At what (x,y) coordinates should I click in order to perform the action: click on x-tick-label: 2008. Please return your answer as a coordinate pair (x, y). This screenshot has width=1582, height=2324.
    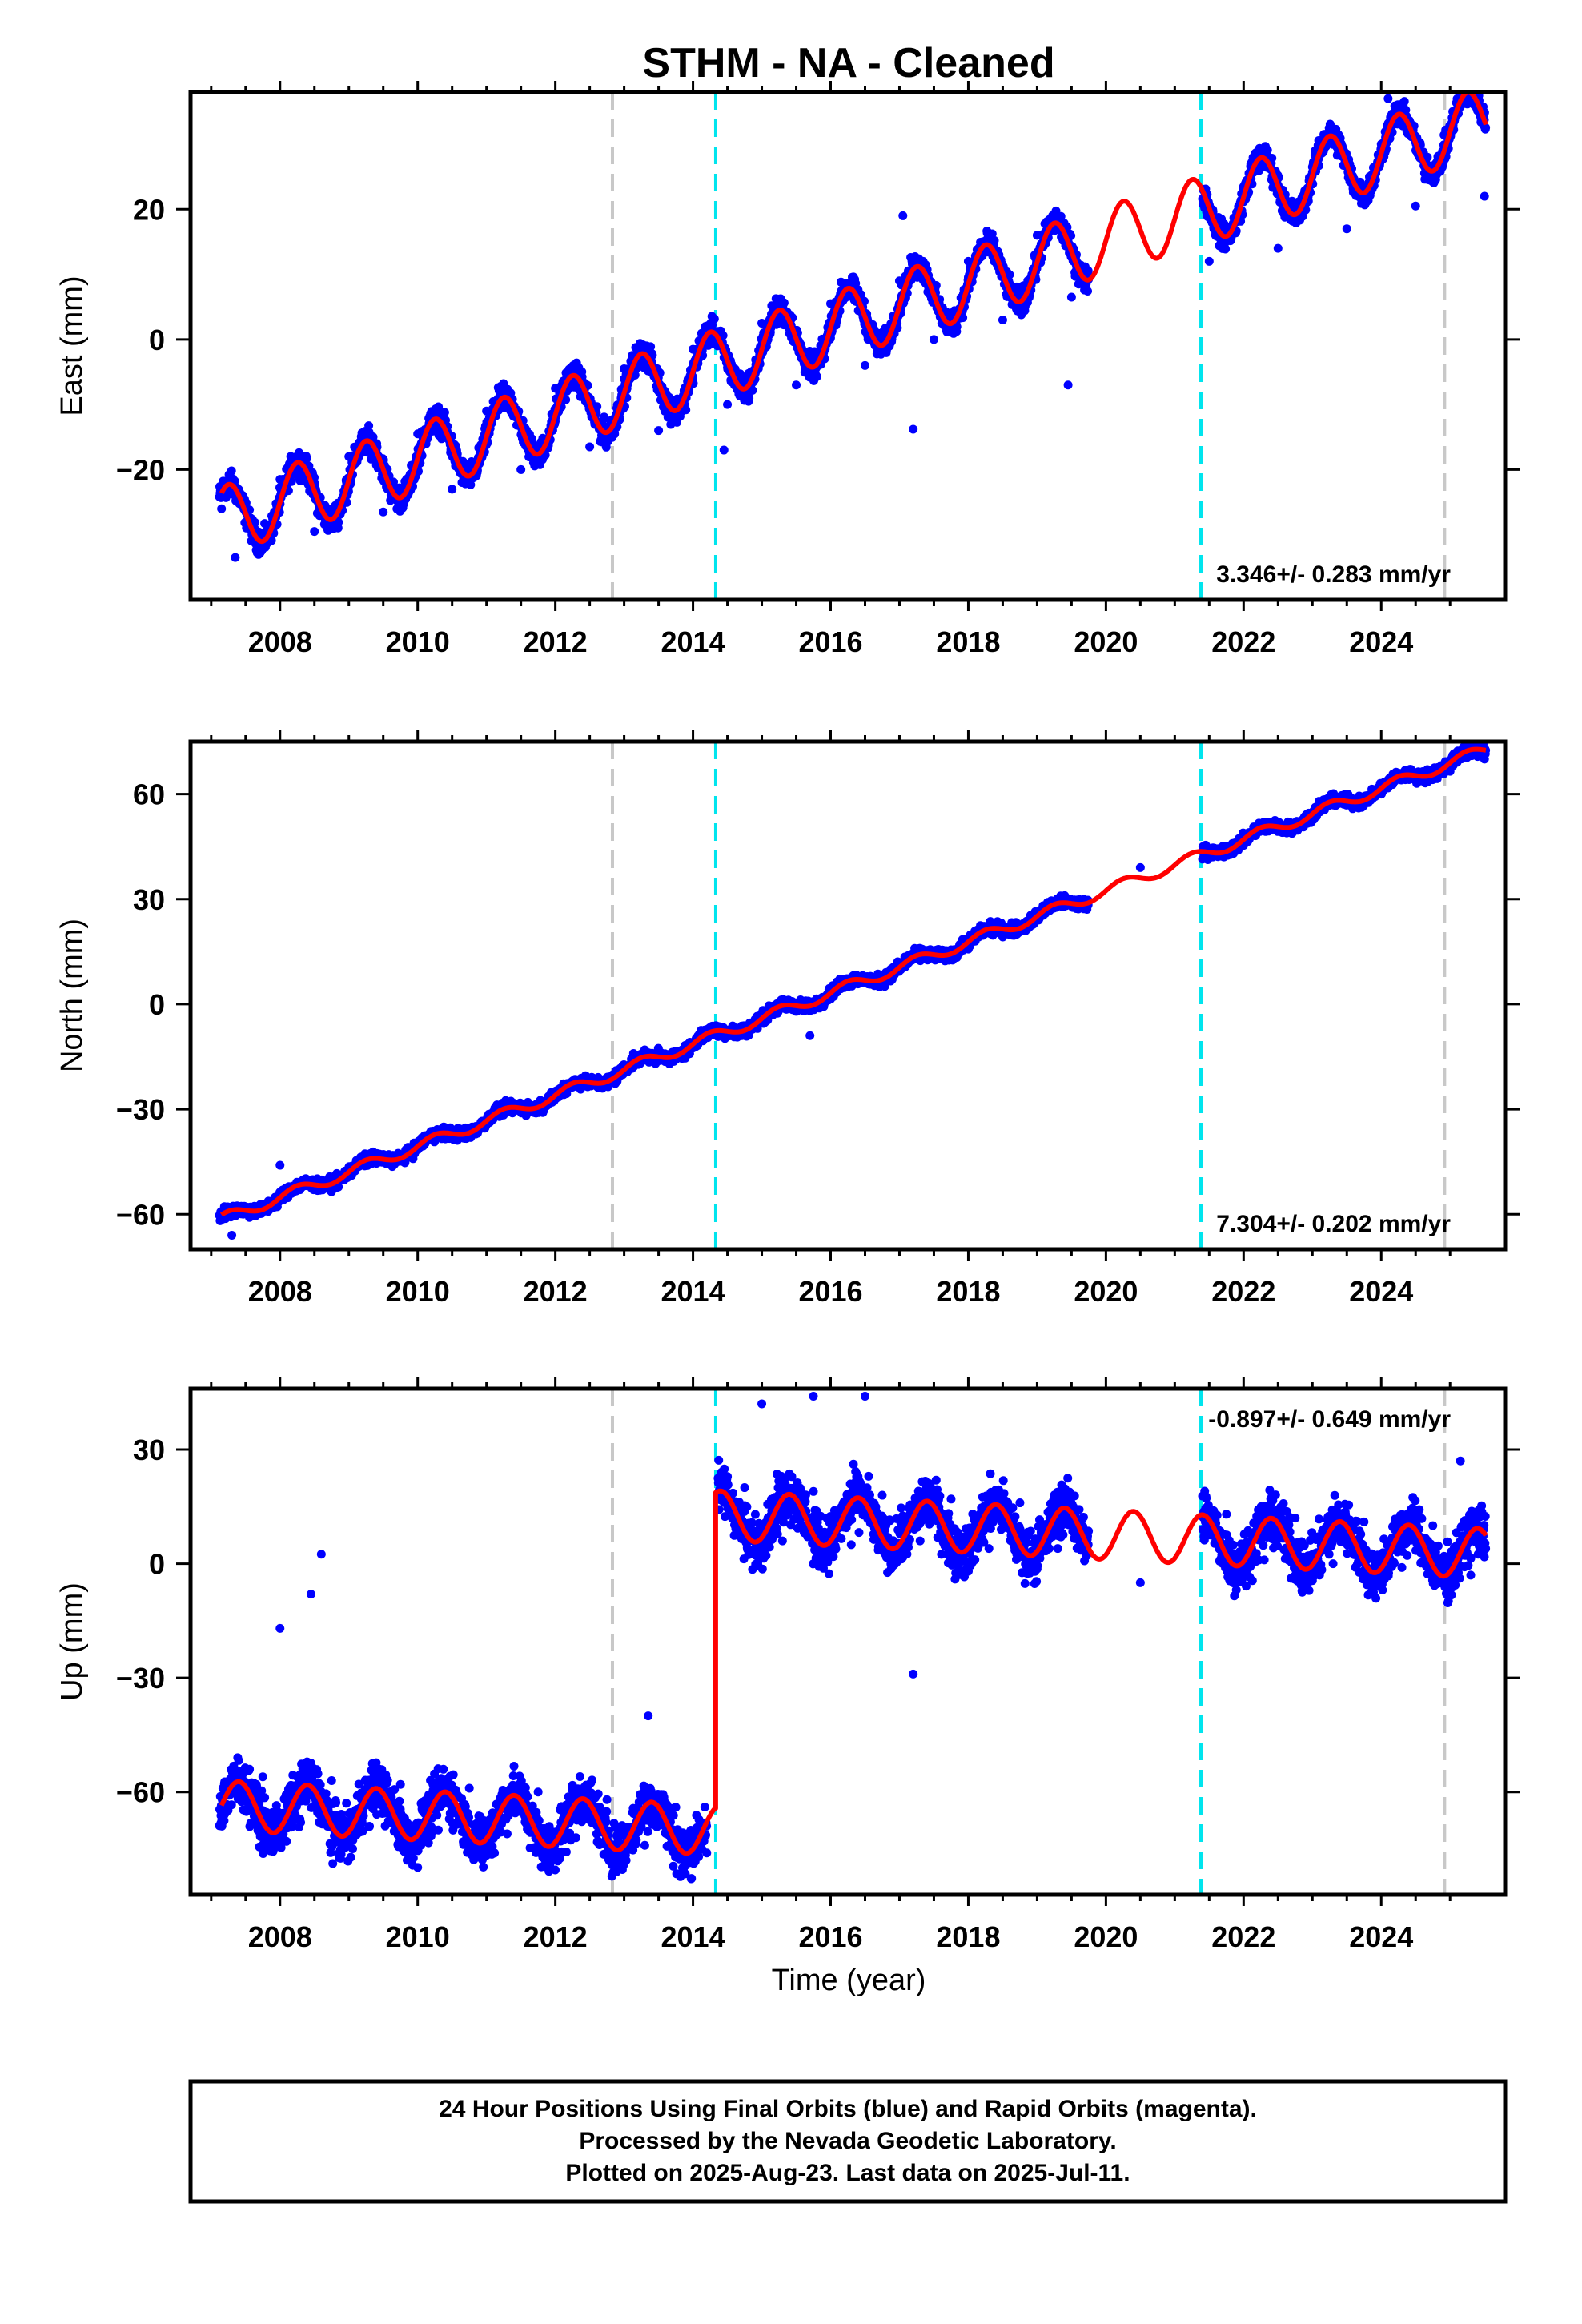
    Looking at the image, I should click on (280, 641).